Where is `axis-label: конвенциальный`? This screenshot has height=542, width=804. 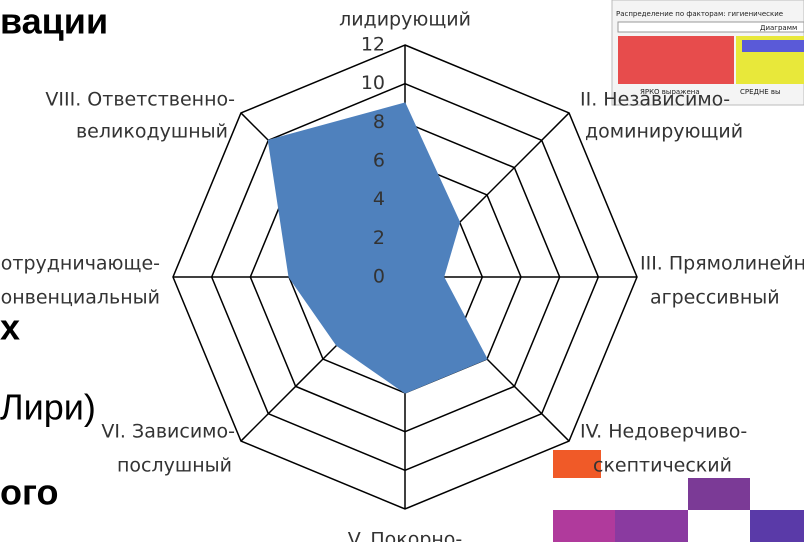
axis-label: конвенциальный is located at coordinates (80, 298).